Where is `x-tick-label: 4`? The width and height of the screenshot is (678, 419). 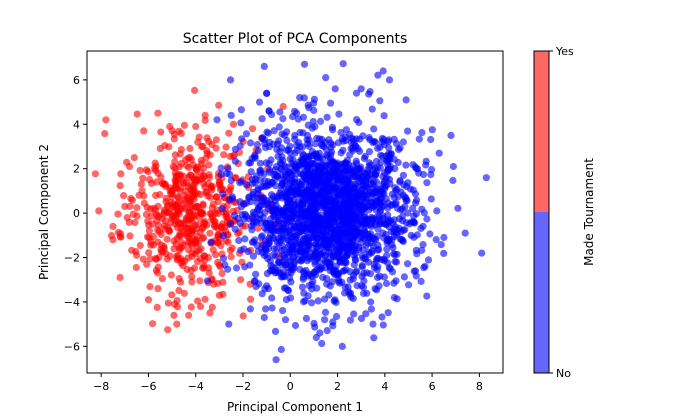 x-tick-label: 4 is located at coordinates (384, 386).